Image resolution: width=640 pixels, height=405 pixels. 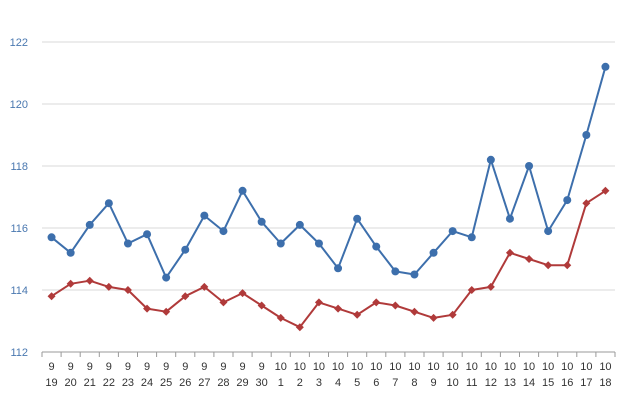 What do you see at coordinates (19, 167) in the screenshot?
I see `y-tick-label: 118` at bounding box center [19, 167].